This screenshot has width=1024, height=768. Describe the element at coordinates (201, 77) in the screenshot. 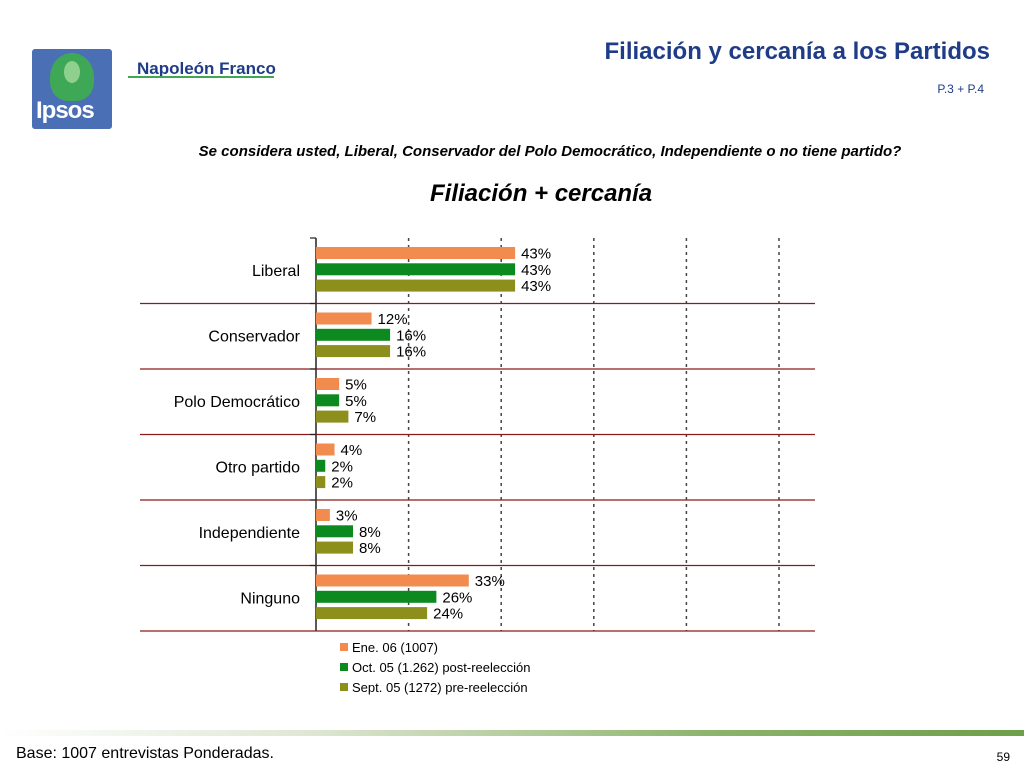

I see `brand-underline` at that location.